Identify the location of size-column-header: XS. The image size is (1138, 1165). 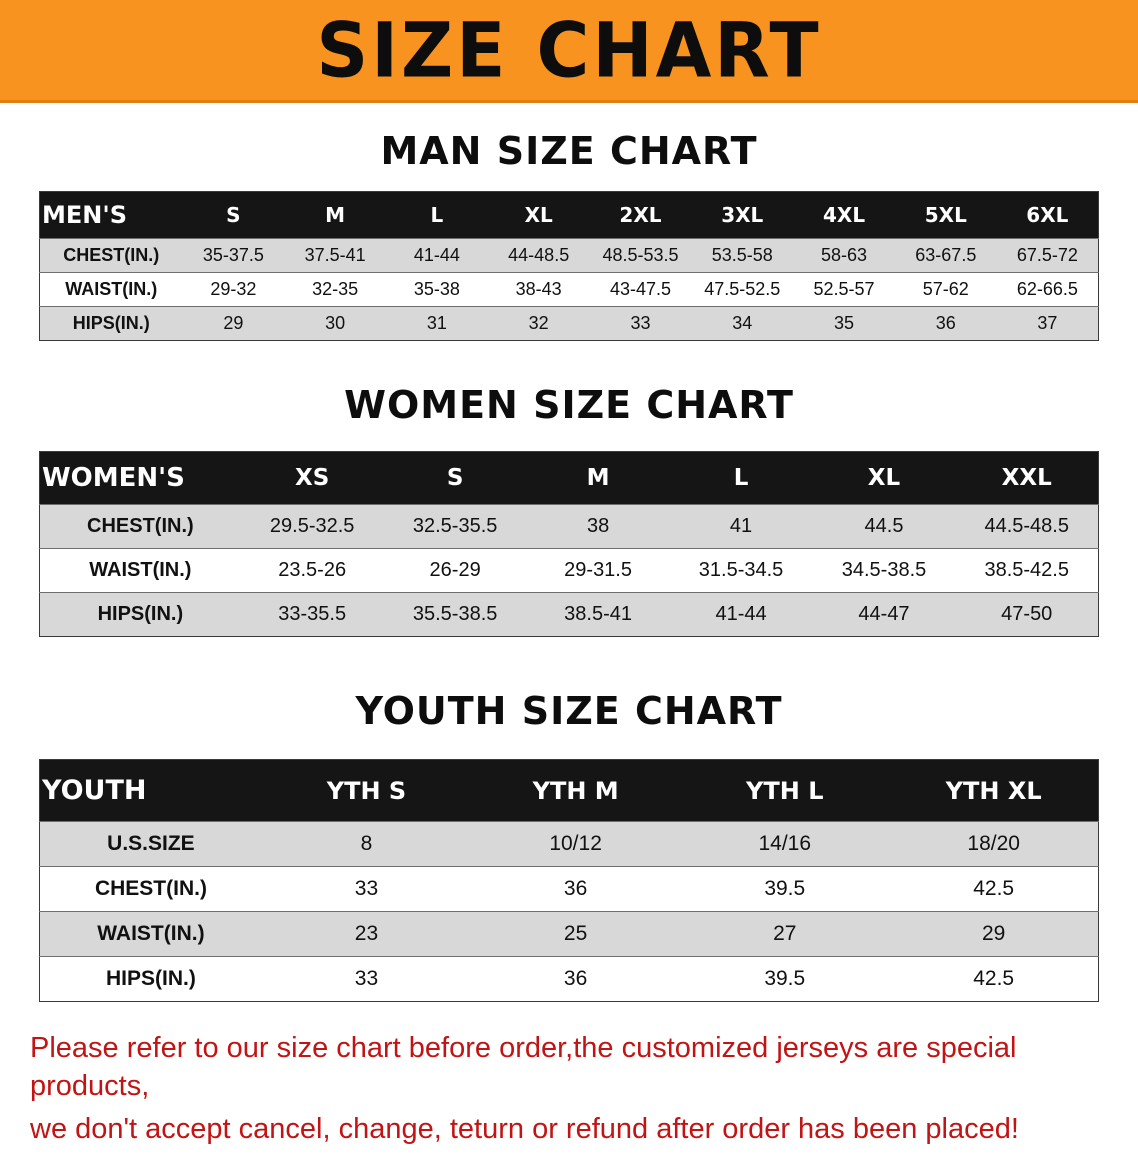
(312, 478).